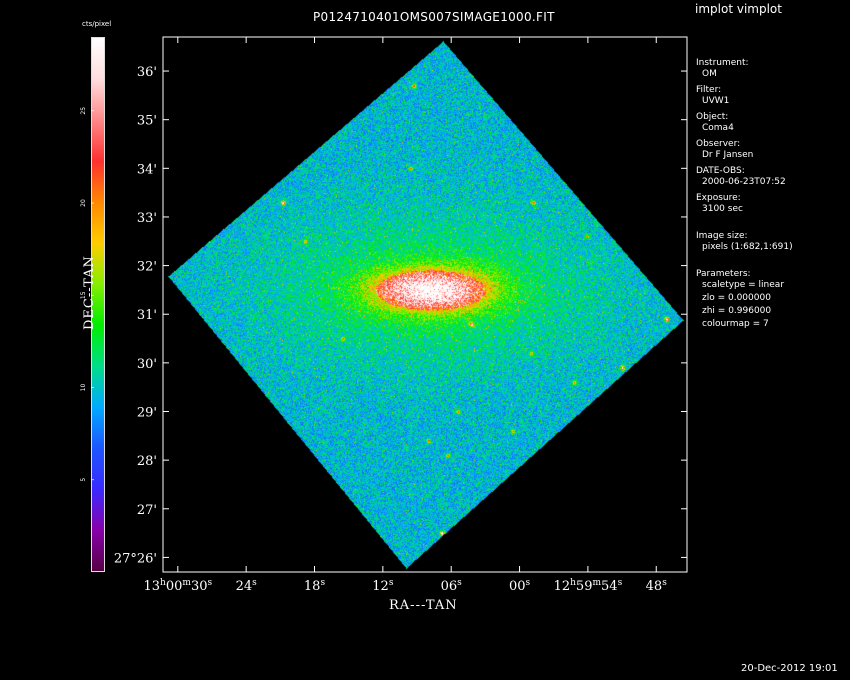 The width and height of the screenshot is (850, 680). What do you see at coordinates (789, 668) in the screenshot?
I see `footer-timestamp: 20-Dec-2012 19:01` at bounding box center [789, 668].